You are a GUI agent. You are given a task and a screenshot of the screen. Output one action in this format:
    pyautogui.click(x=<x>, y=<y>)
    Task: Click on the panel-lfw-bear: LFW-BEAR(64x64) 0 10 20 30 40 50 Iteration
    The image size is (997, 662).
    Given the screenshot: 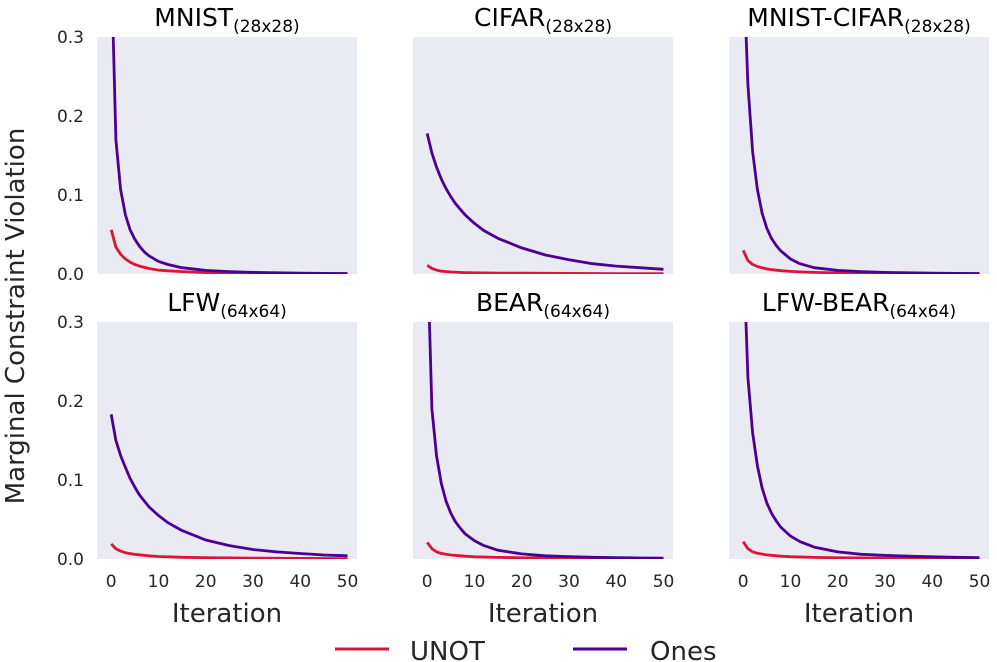 What is the action you would take?
    pyautogui.click(x=860, y=458)
    